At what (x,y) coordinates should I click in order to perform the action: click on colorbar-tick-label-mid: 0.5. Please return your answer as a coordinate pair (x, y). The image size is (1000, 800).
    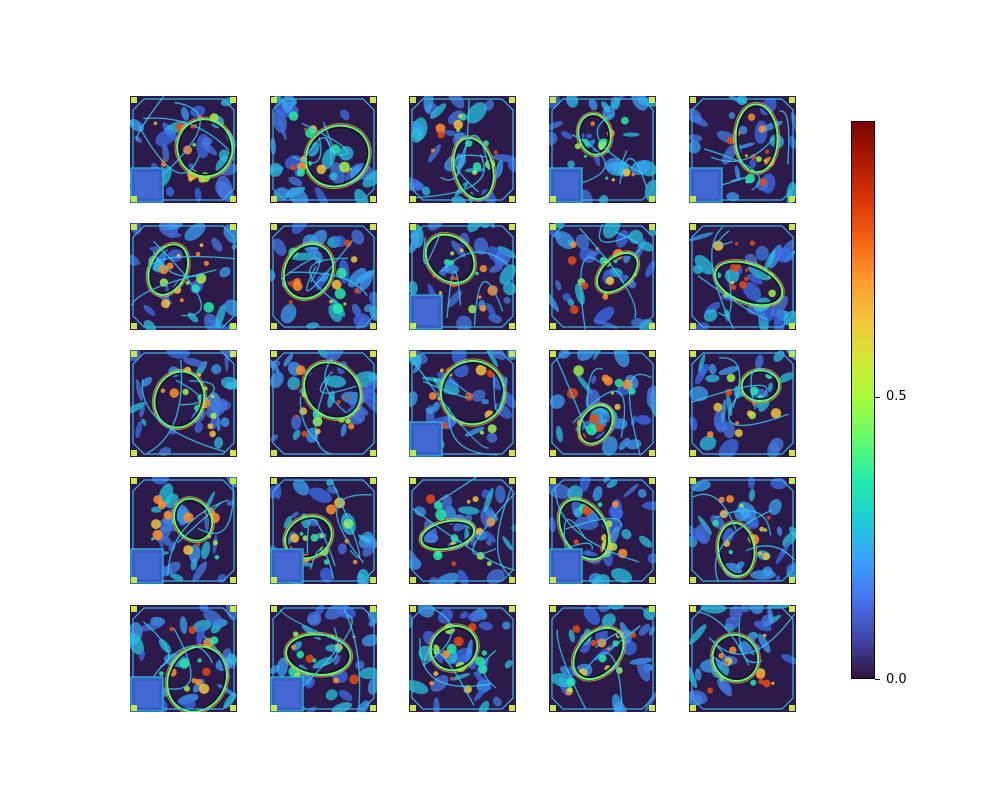
    Looking at the image, I should click on (896, 396).